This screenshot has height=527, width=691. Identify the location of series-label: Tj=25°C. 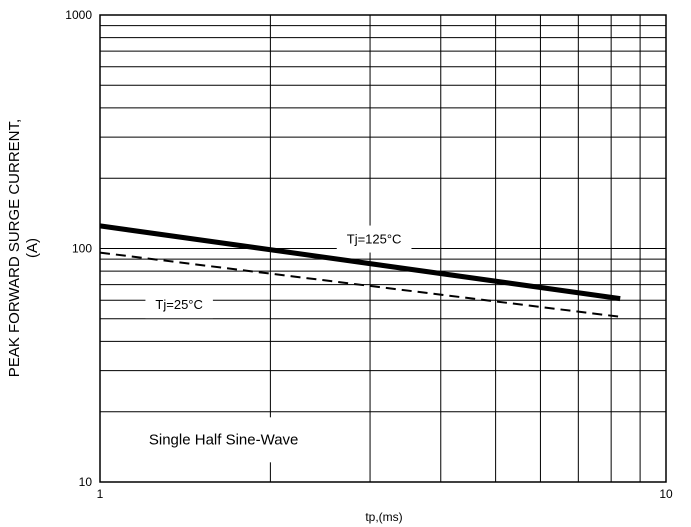
(178, 304).